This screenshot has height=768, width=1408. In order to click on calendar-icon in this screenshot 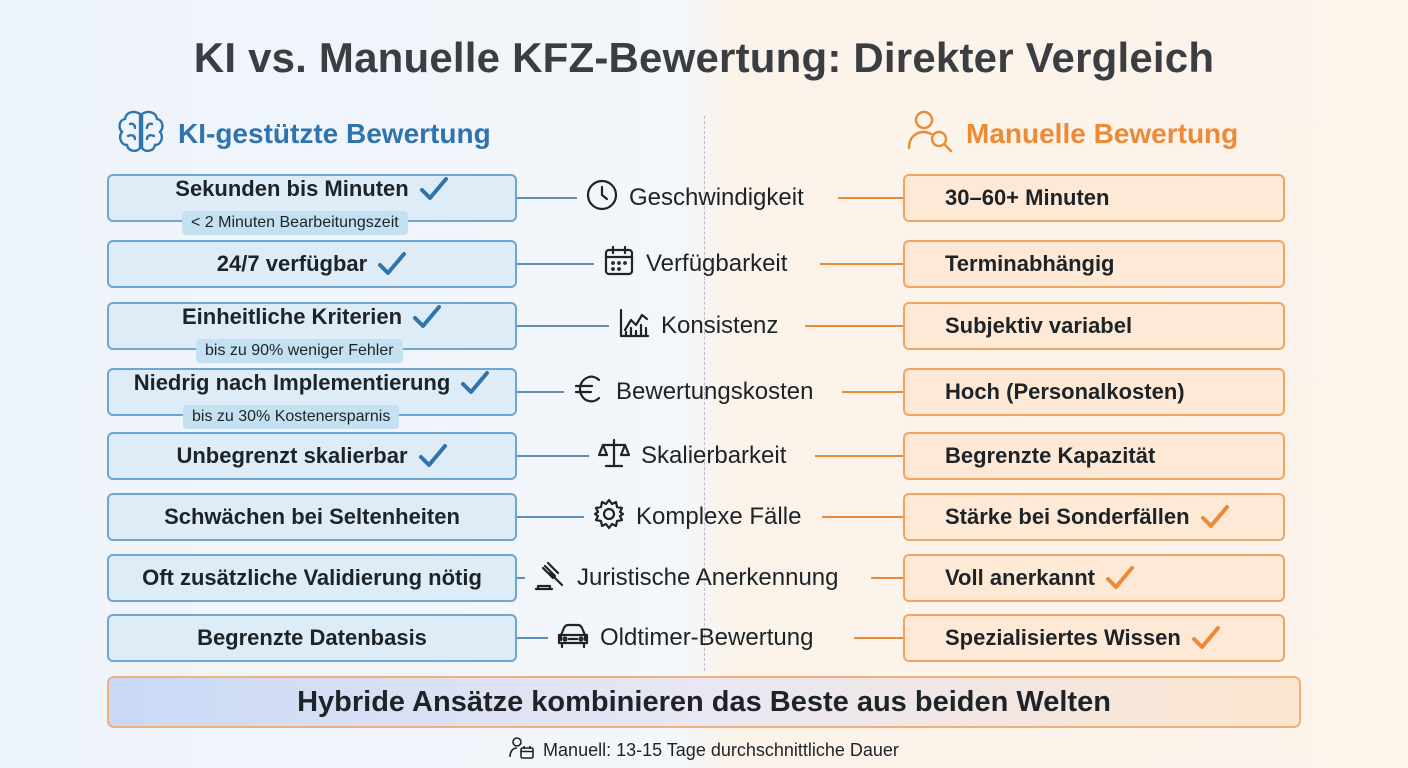, I will do `click(624, 264)`.